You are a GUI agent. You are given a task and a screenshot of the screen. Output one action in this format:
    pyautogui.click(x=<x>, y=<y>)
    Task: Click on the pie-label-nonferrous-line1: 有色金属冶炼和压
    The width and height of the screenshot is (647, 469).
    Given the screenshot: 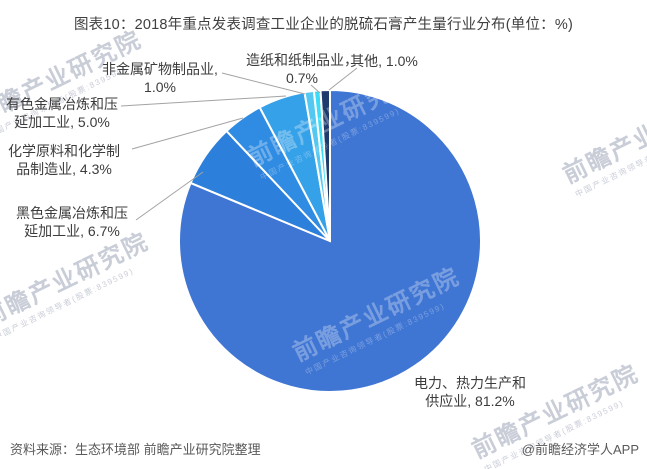 What is the action you would take?
    pyautogui.click(x=62, y=104)
    